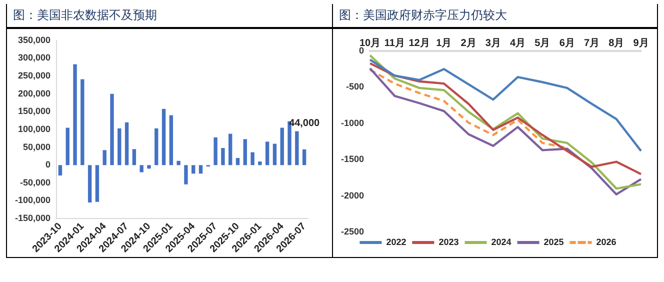 This screenshot has width=664, height=282. I want to click on x-tick-label: 11月, so click(394, 43).